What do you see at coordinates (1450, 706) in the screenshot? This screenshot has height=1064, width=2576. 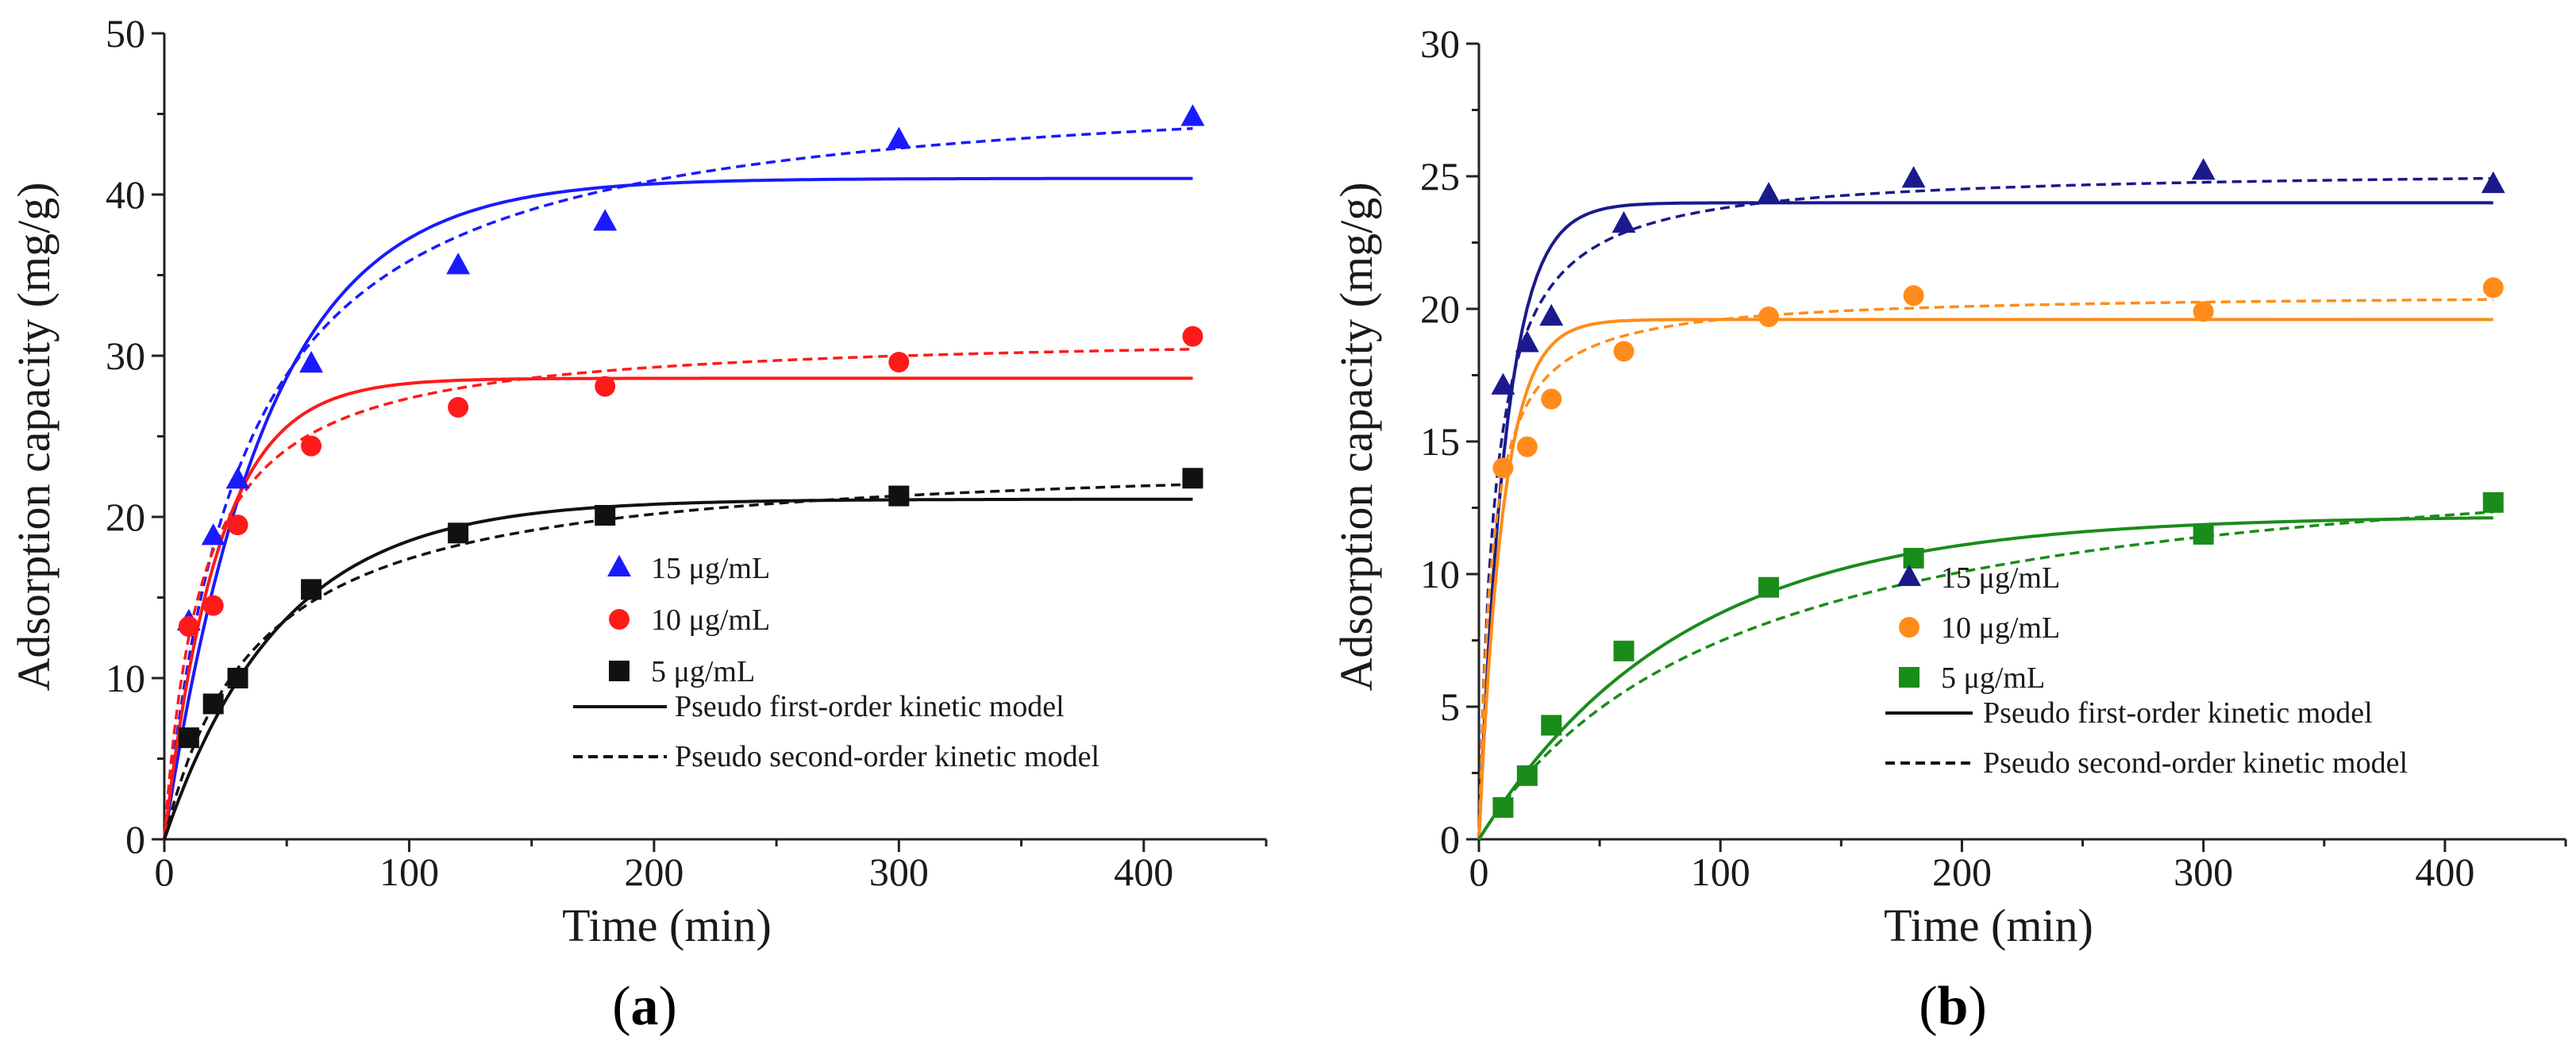 I see `y-tick-label: 5` at bounding box center [1450, 706].